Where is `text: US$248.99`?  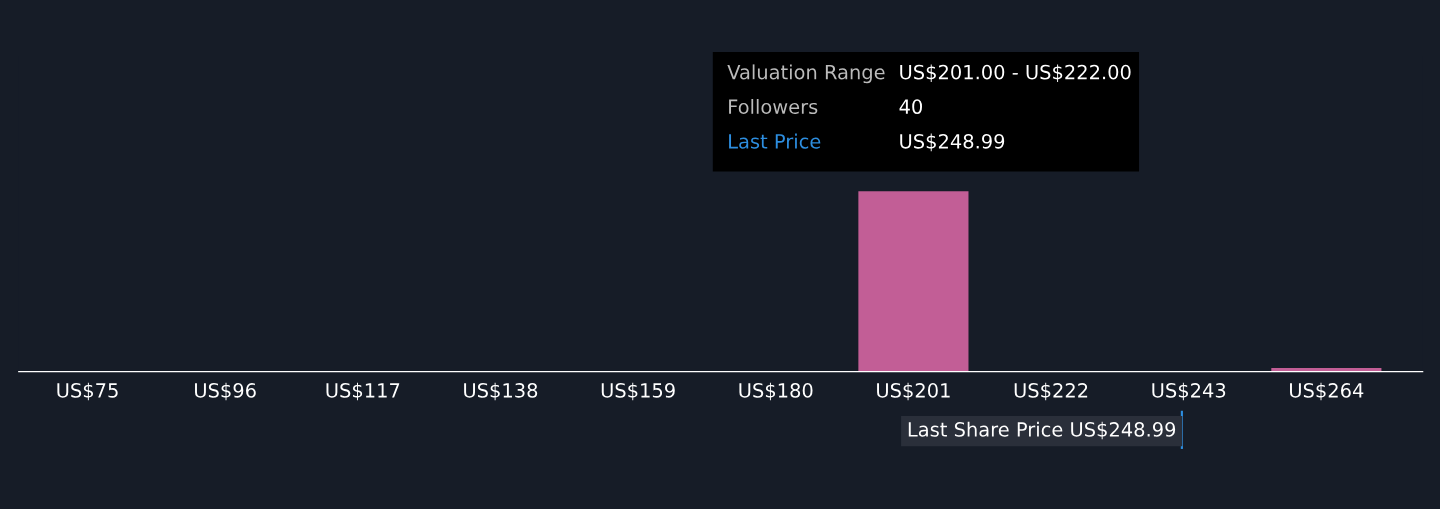
text: US$248.99 is located at coordinates (952, 142).